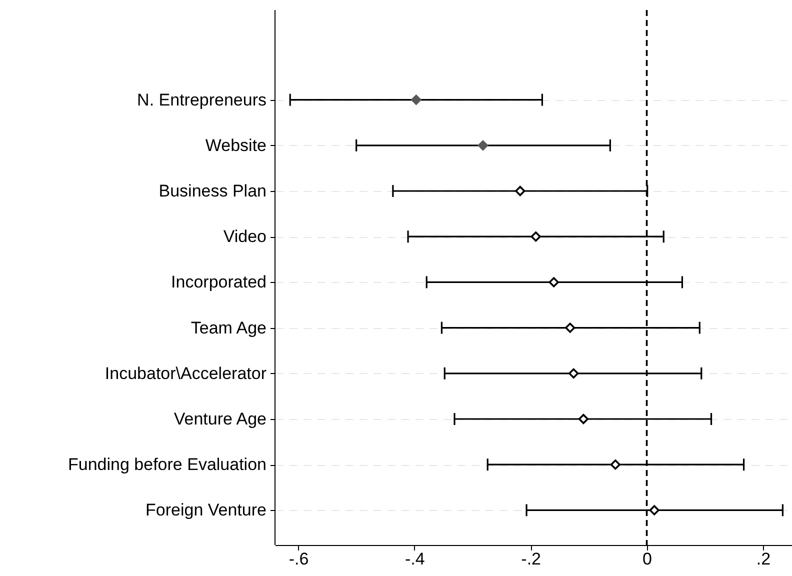 Image resolution: width=792 pixels, height=576 pixels. Describe the element at coordinates (185, 373) in the screenshot. I see `y-tick-label: Incubator\Accelerator` at that location.